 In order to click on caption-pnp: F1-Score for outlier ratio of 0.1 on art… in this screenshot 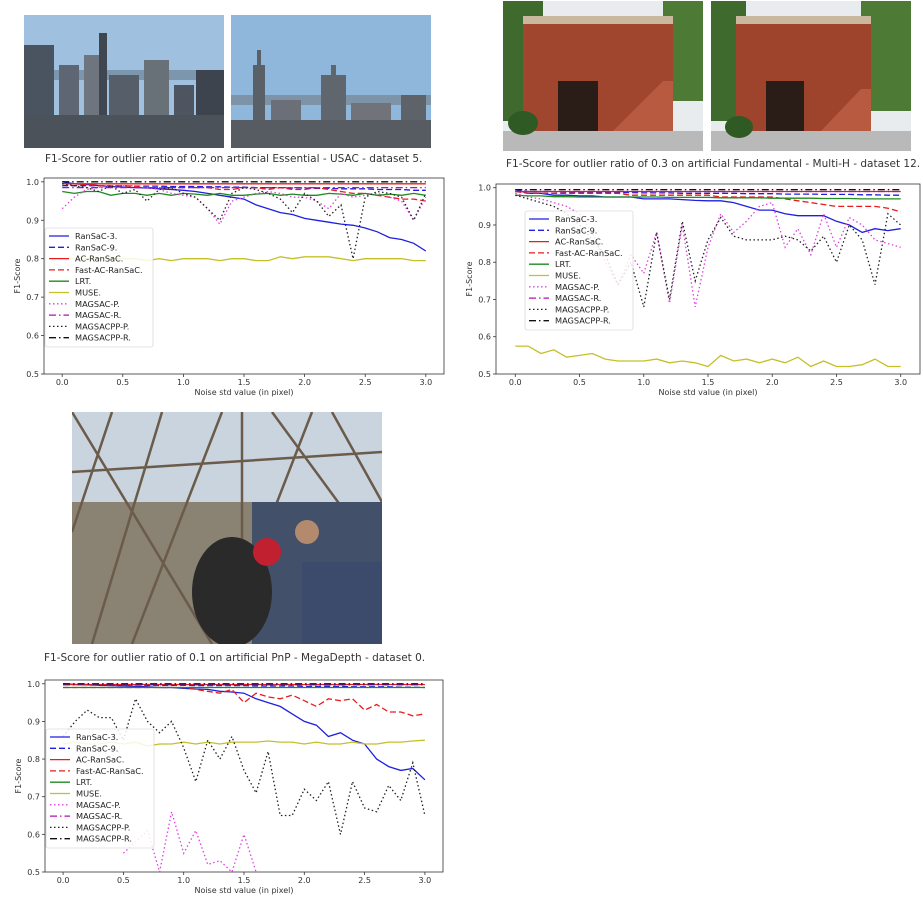, I will do `click(235, 658)`.